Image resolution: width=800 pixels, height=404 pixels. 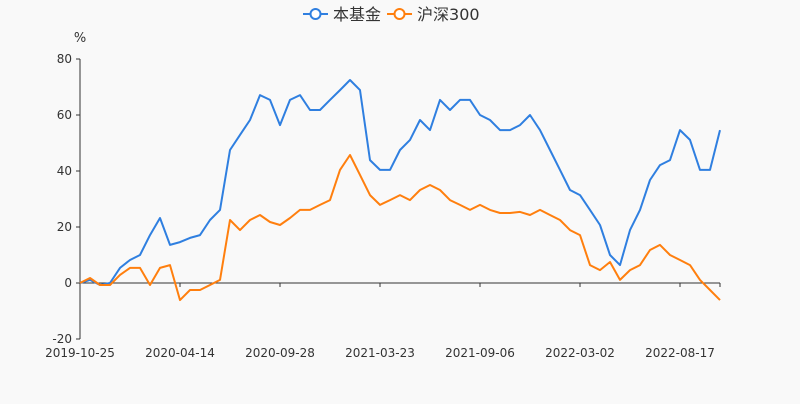 What do you see at coordinates (680, 353) in the screenshot?
I see `x-tick-label: 2022-08-17` at bounding box center [680, 353].